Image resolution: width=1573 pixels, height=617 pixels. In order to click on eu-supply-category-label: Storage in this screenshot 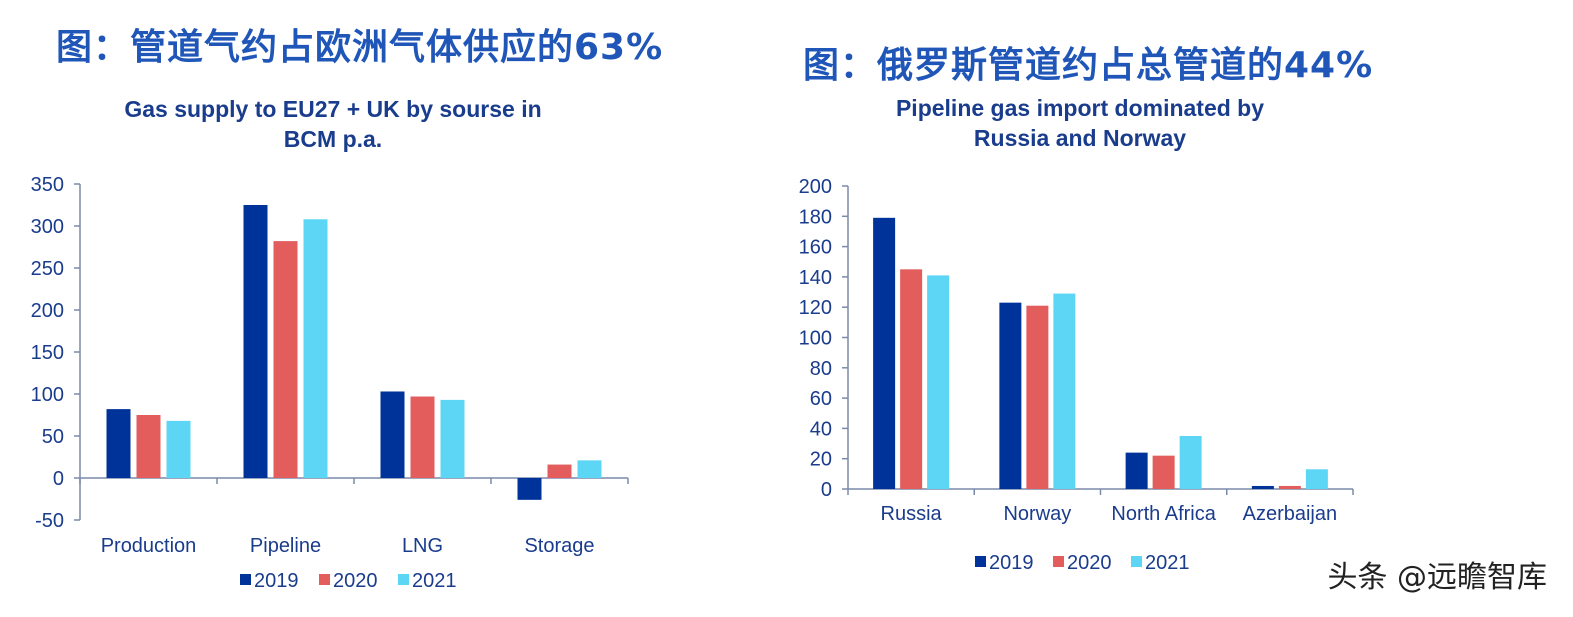, I will do `click(559, 546)`.